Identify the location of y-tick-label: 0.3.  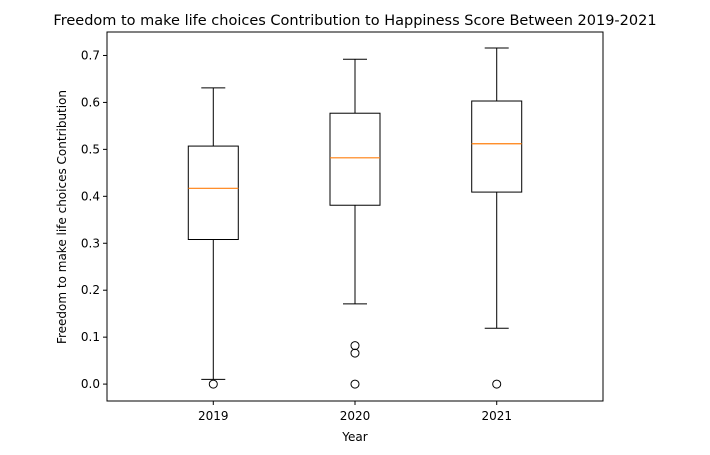
(90, 243).